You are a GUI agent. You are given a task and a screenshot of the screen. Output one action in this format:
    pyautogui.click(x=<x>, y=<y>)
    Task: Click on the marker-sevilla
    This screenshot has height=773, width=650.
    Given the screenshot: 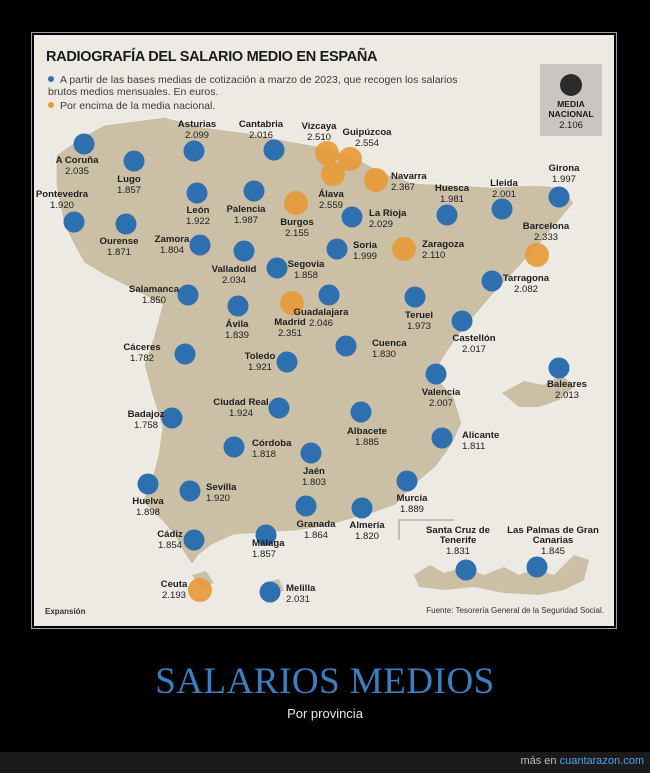 What is the action you would take?
    pyautogui.click(x=190, y=491)
    